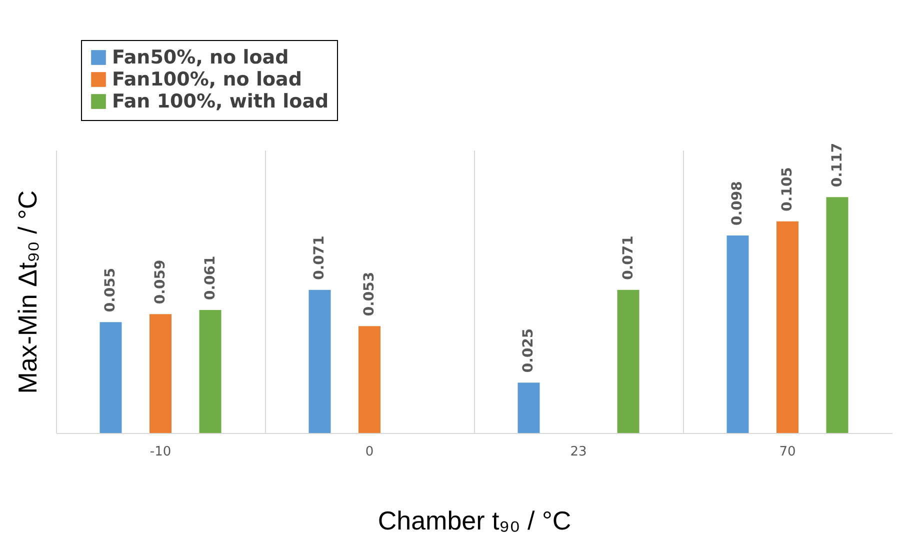 The height and width of the screenshot is (544, 907). I want to click on data-label: 0.117, so click(837, 165).